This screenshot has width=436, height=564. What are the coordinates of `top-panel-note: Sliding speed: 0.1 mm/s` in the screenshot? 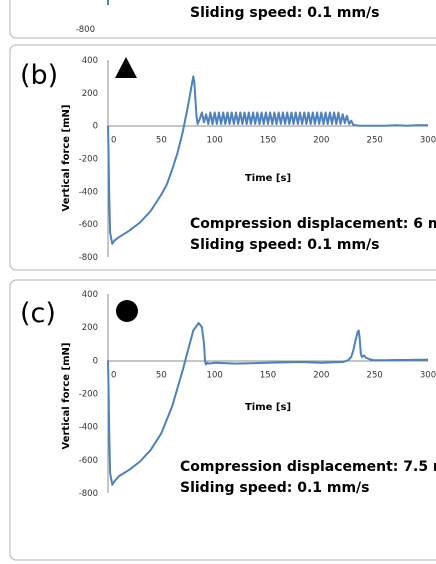 It's located at (285, 13).